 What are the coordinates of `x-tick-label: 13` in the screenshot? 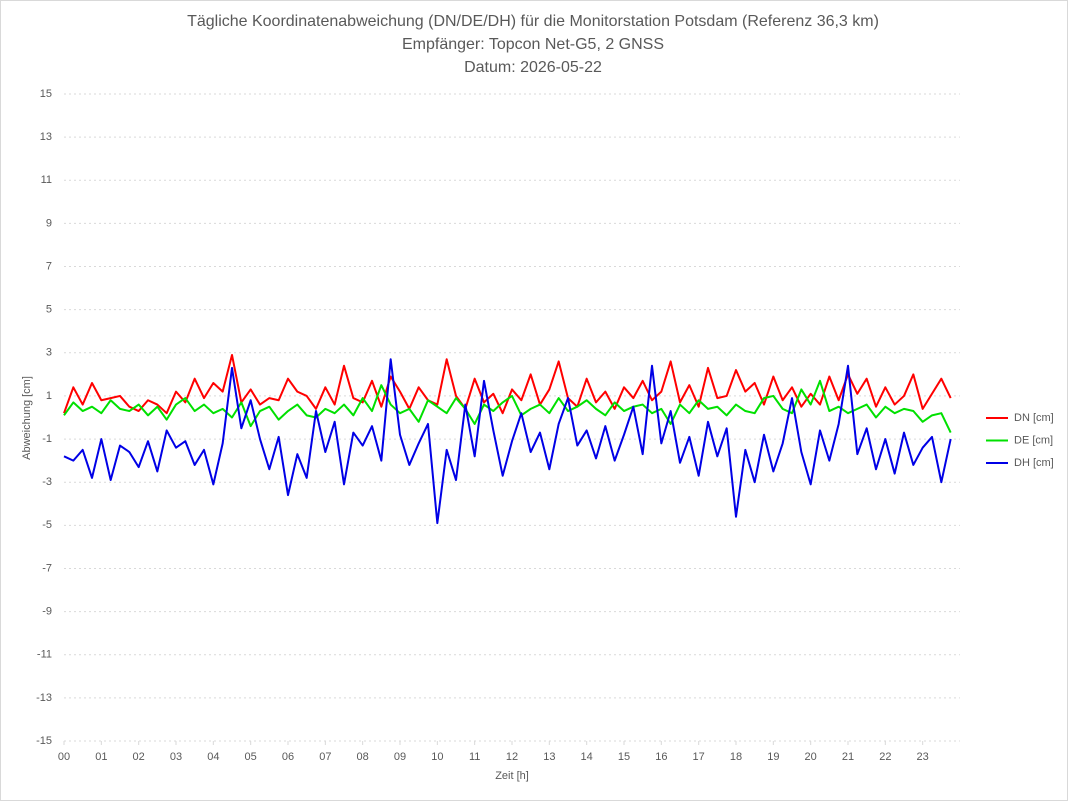 It's located at (549, 757).